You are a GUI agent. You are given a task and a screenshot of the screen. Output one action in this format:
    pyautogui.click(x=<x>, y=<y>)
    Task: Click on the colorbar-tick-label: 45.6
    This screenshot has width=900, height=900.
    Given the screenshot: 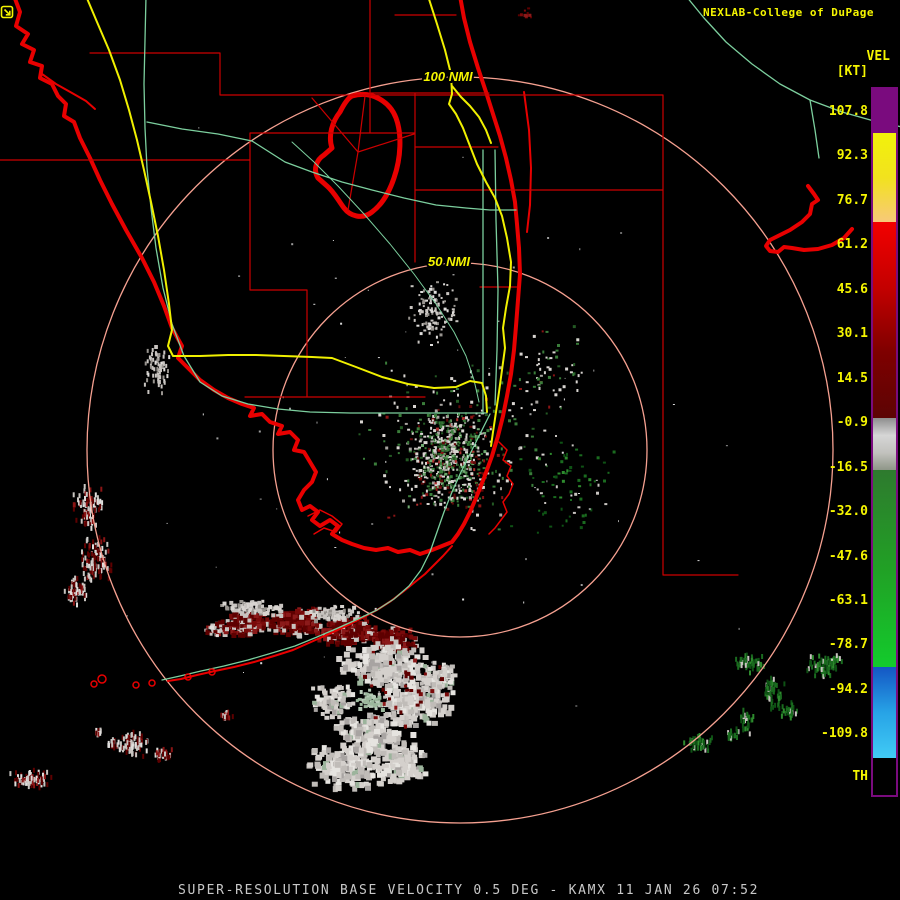 What is the action you would take?
    pyautogui.click(x=852, y=289)
    